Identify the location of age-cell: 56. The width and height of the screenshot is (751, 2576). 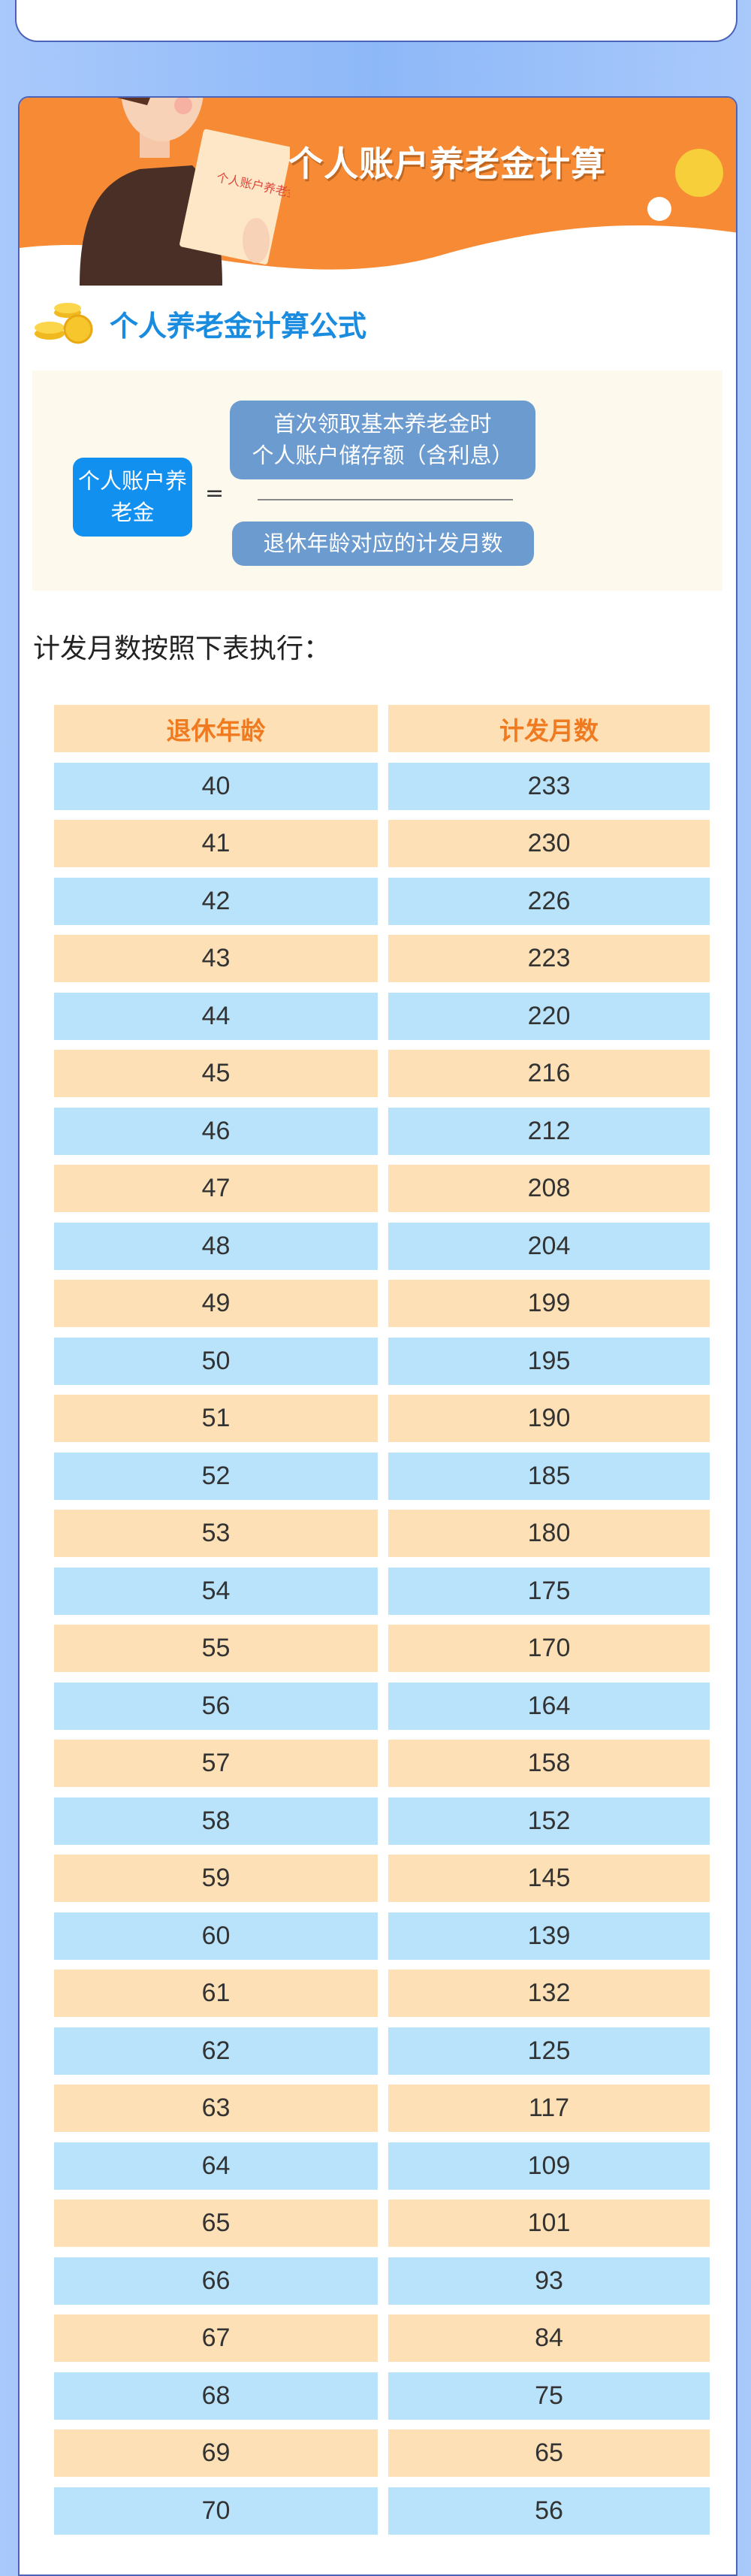
(216, 1706).